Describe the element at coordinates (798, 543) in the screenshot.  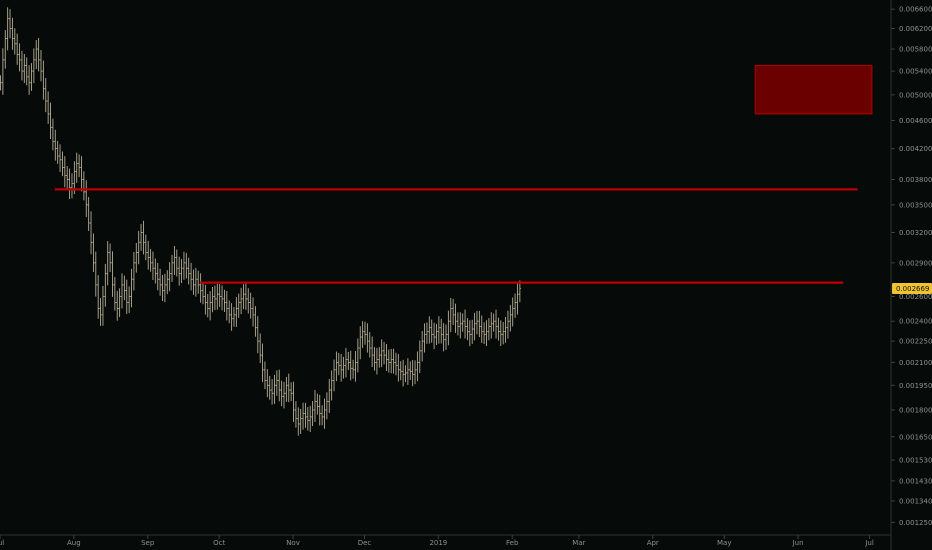
I see `x-tick-label: Jun` at that location.